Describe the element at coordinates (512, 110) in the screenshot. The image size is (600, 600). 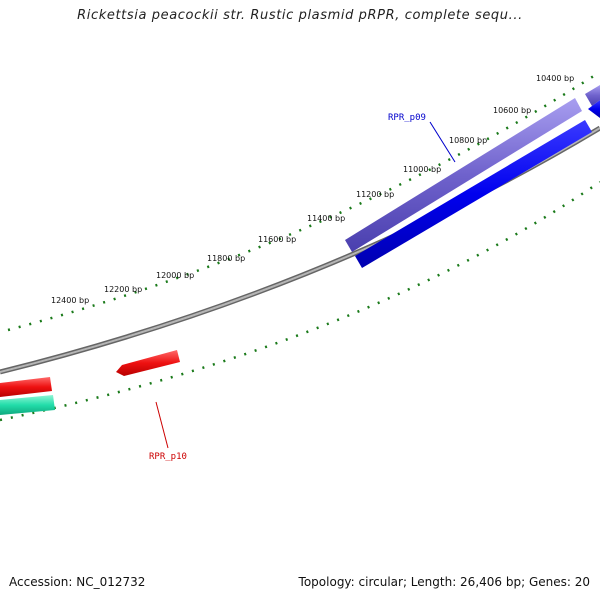
I see `tick-label: 10600 bp` at that location.